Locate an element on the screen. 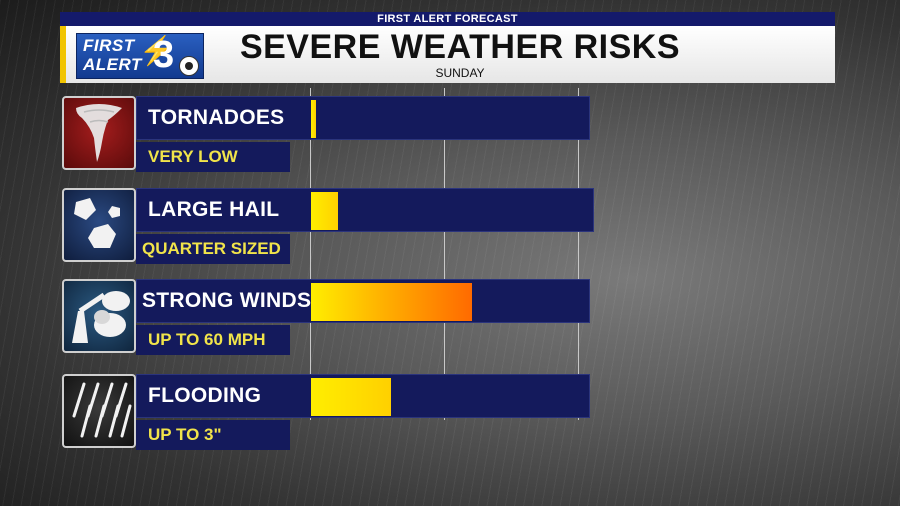 The height and width of the screenshot is (506, 900). risk-fill-hail is located at coordinates (324, 211).